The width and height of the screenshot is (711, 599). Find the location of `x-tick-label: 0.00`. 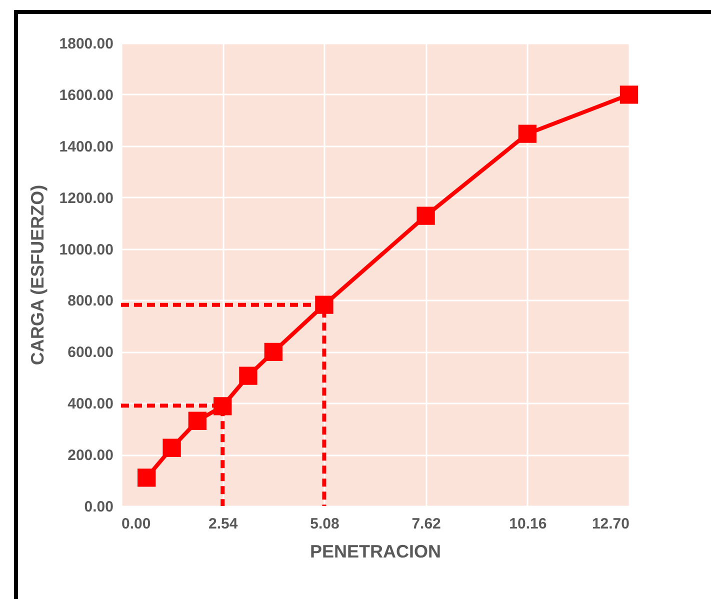

x-tick-label: 0.00 is located at coordinates (136, 524).